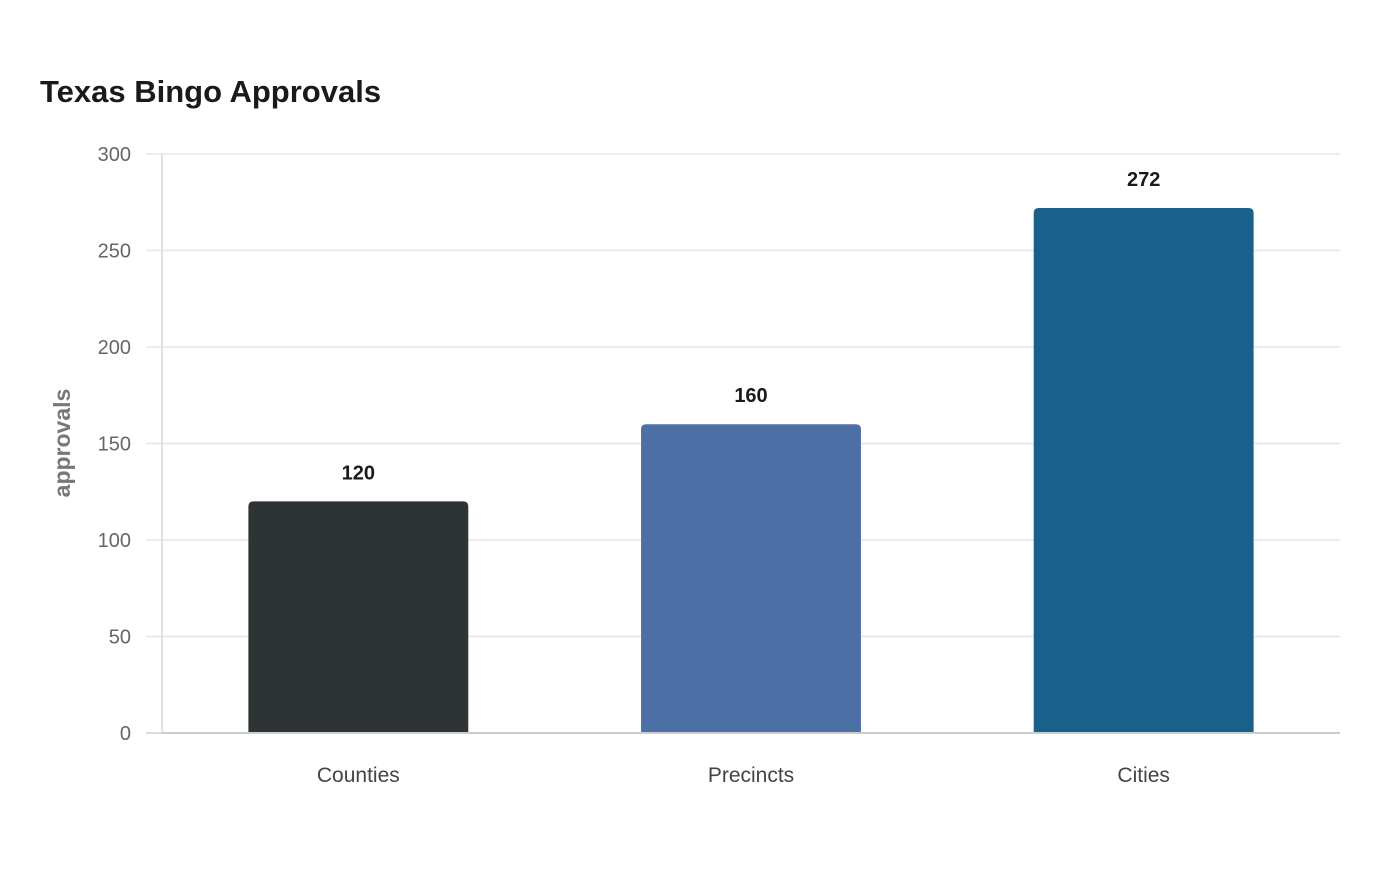 The image size is (1400, 880). What do you see at coordinates (114, 252) in the screenshot?
I see `y-tick-label: 250` at bounding box center [114, 252].